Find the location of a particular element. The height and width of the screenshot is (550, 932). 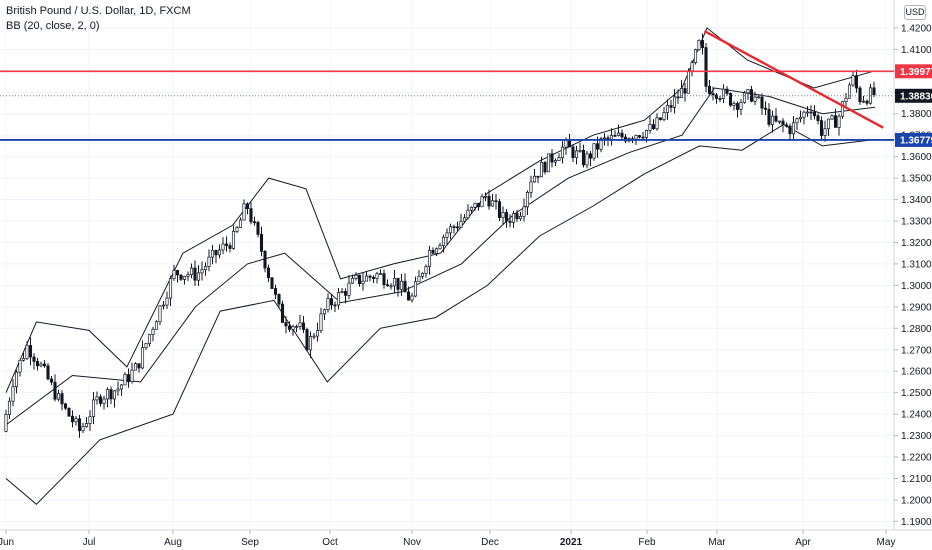

horizontal-levels is located at coordinates (447, 105).